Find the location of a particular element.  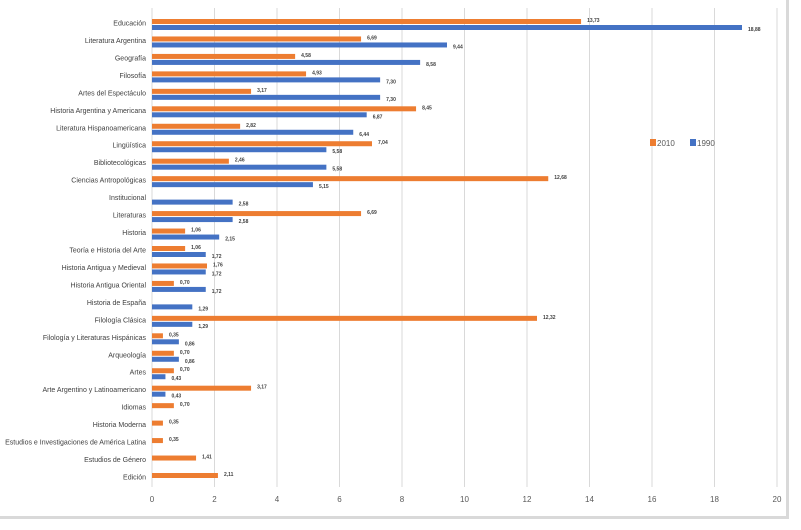

x-tick-label: 12 is located at coordinates (527, 499).